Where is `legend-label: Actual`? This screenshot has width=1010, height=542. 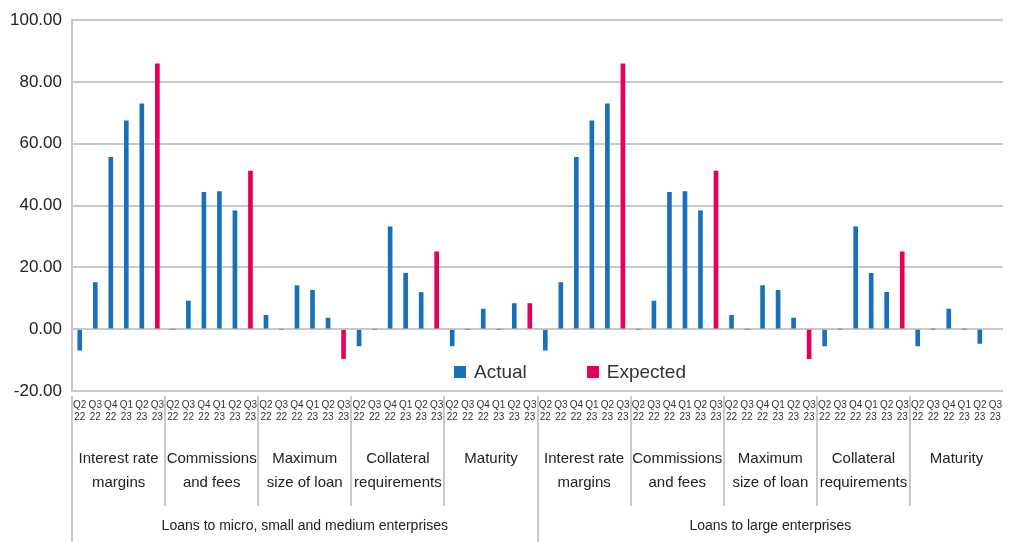
legend-label: Actual is located at coordinates (500, 372).